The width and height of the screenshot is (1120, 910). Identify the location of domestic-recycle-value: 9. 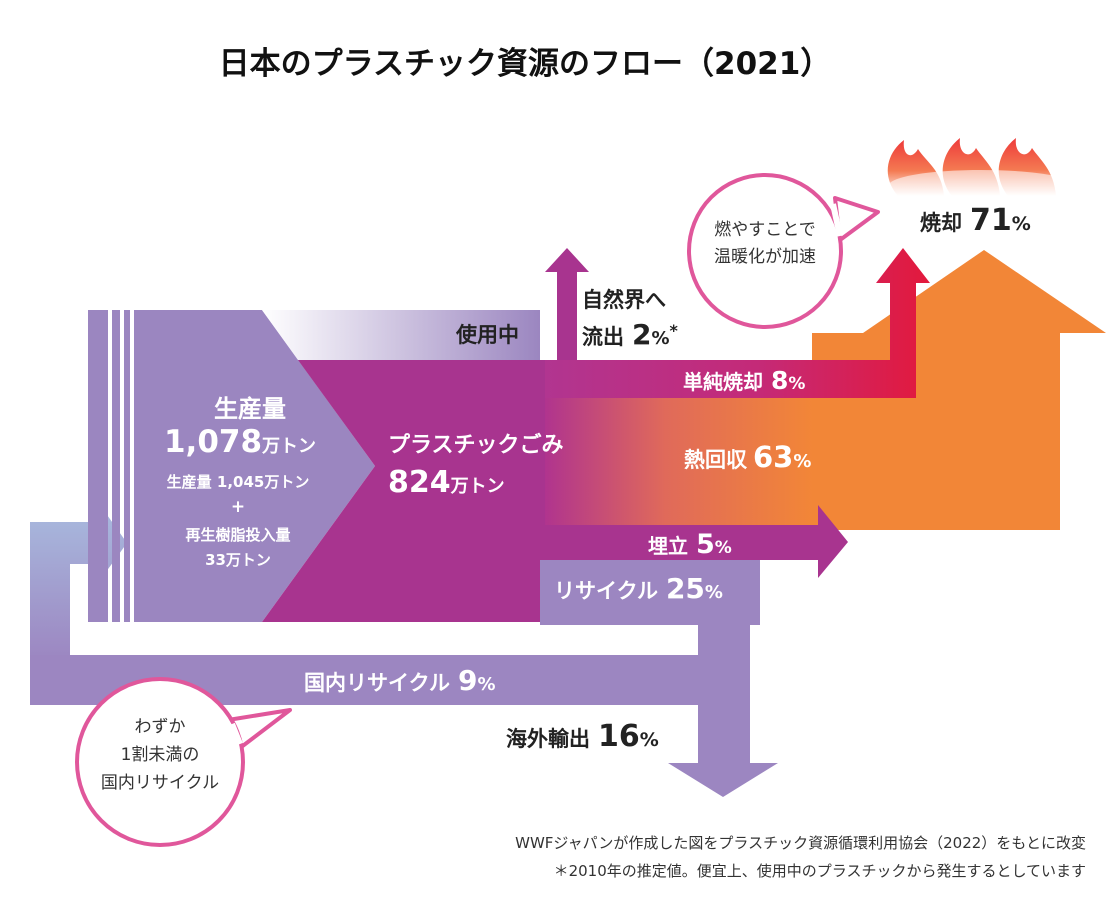
(467, 680).